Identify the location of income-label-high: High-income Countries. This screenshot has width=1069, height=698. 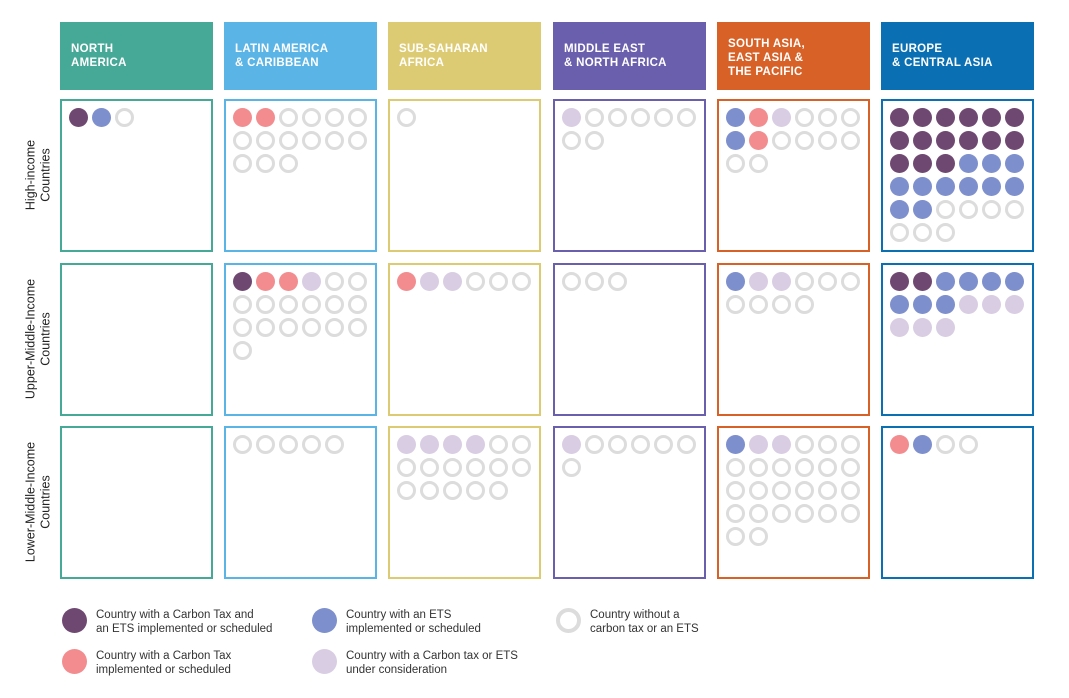
(38, 175).